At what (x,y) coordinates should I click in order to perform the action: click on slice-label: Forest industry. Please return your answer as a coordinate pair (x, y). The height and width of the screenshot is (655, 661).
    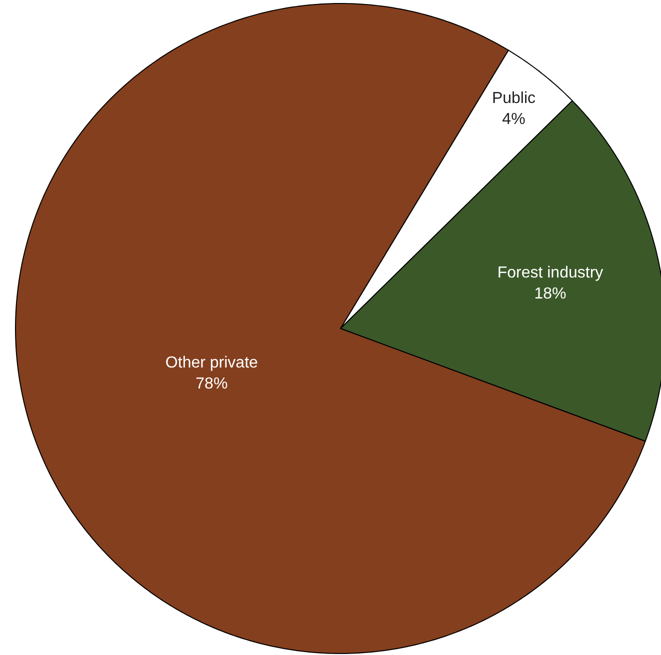
    Looking at the image, I should click on (550, 273).